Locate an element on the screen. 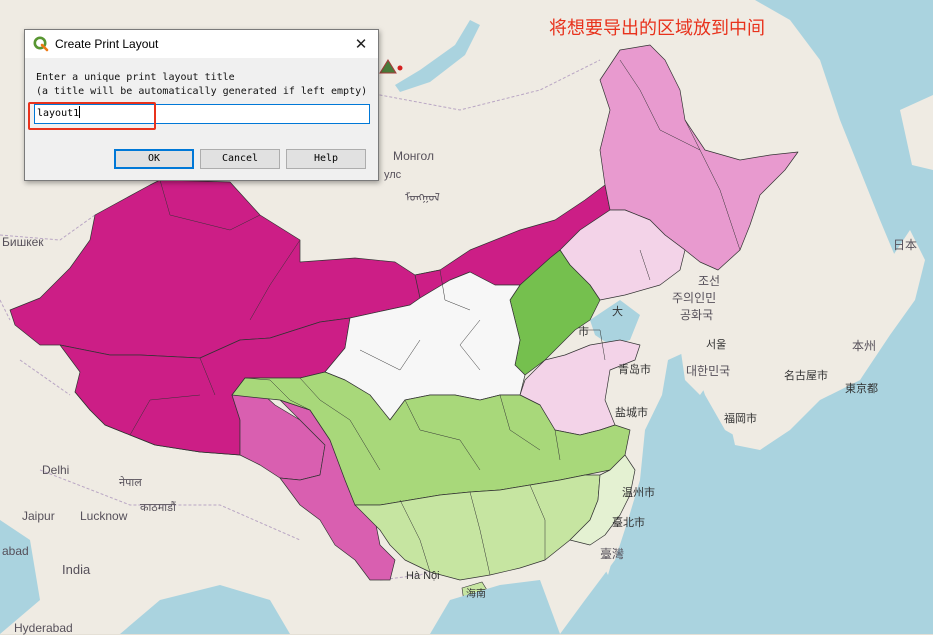 The image size is (933, 635). map-label-jaipur: Jaipur is located at coordinates (38, 516).